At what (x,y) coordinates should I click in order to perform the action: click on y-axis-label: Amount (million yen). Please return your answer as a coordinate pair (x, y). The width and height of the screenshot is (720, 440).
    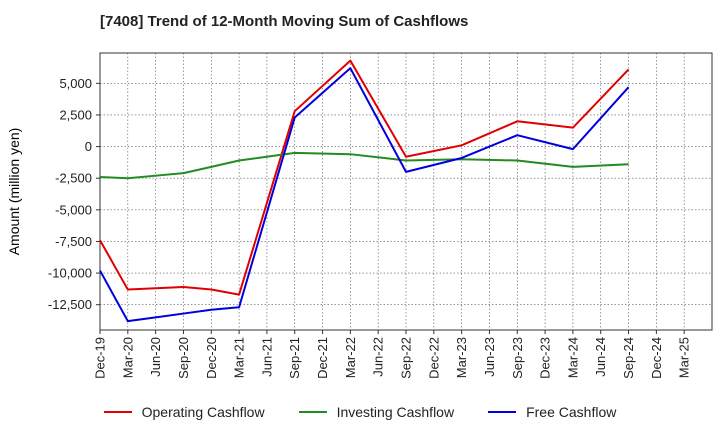
    Looking at the image, I should click on (14, 192).